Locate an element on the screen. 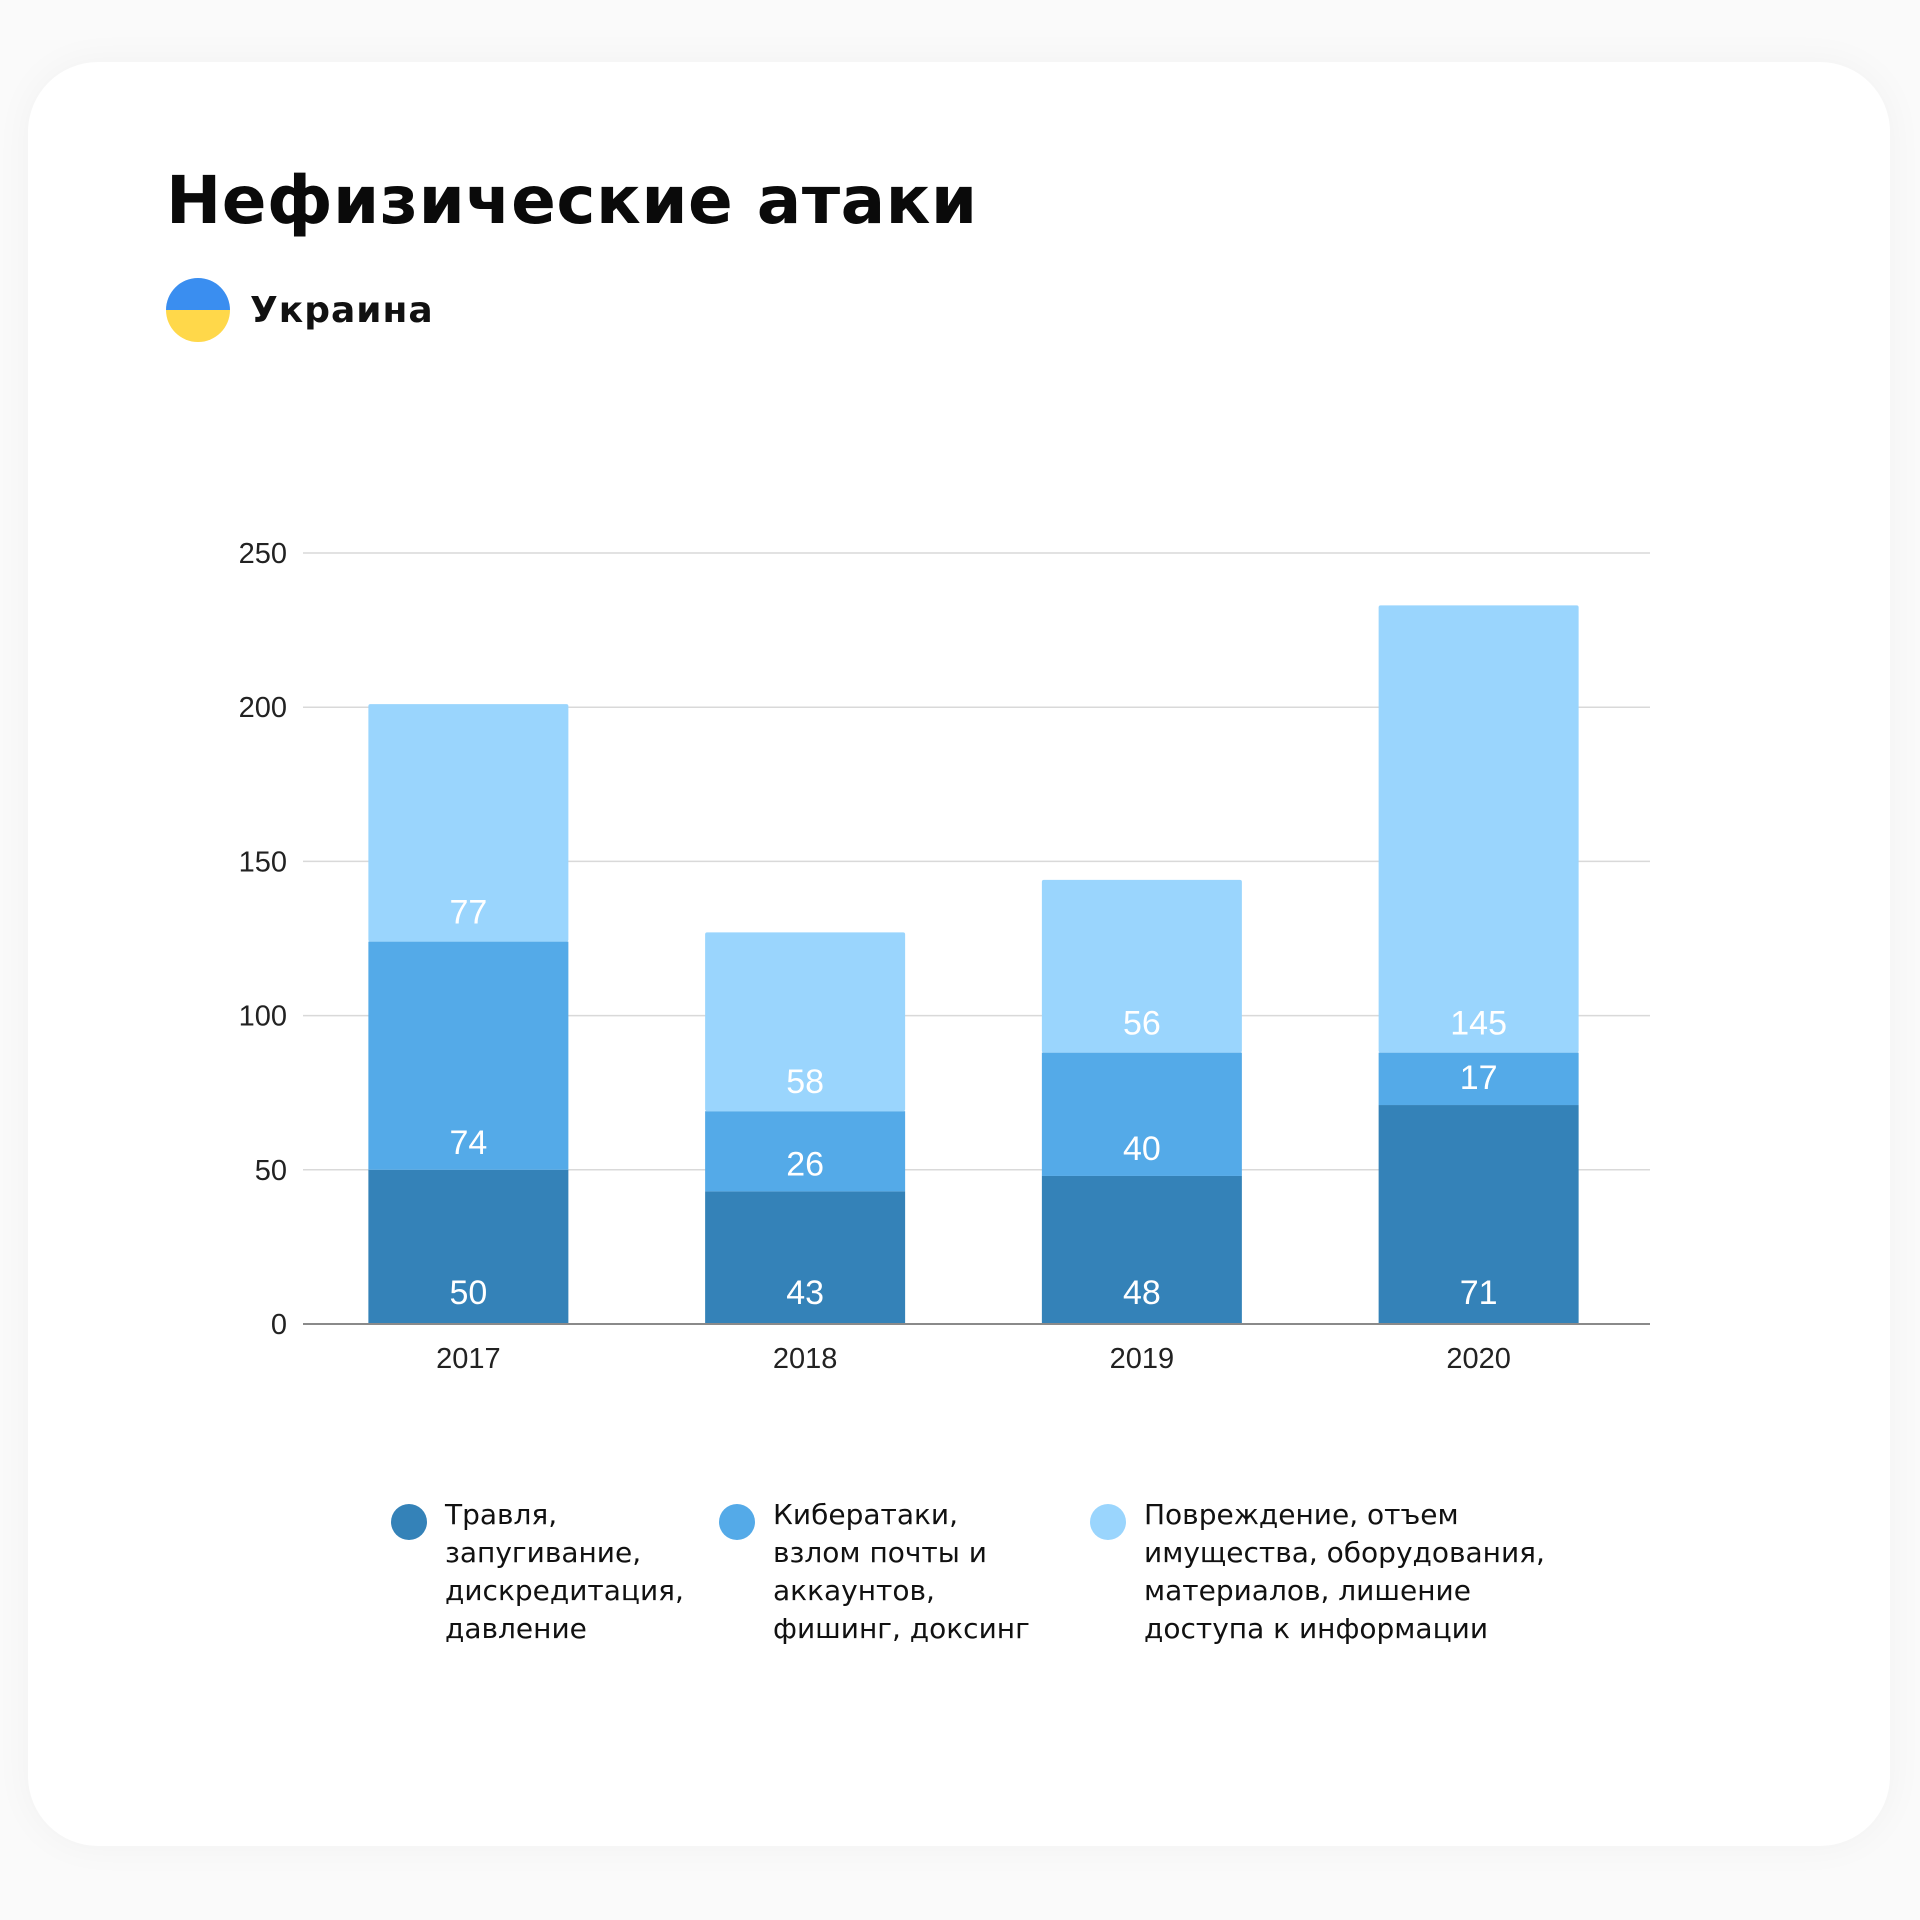 Image resolution: width=1920 pixels, height=1920 pixels. bar-value-label: 74 is located at coordinates (468, 1143).